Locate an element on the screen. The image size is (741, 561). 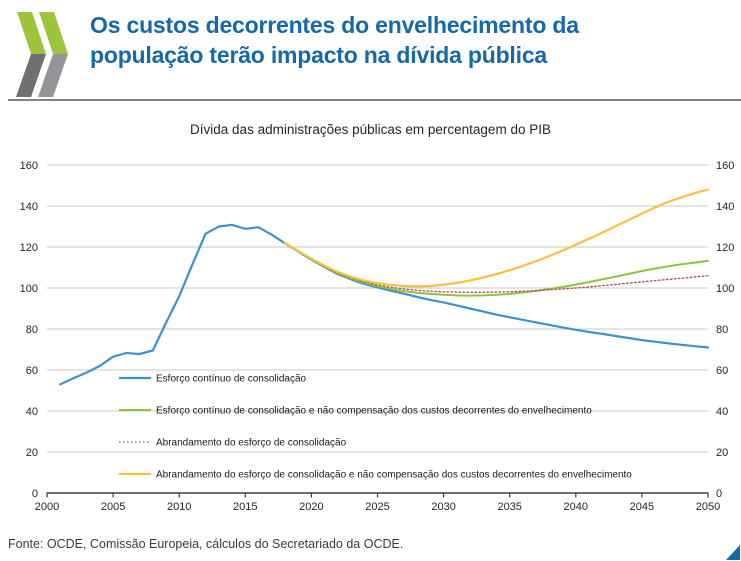
series-line-esforco-continuo-nao-compensacao is located at coordinates (496, 269).